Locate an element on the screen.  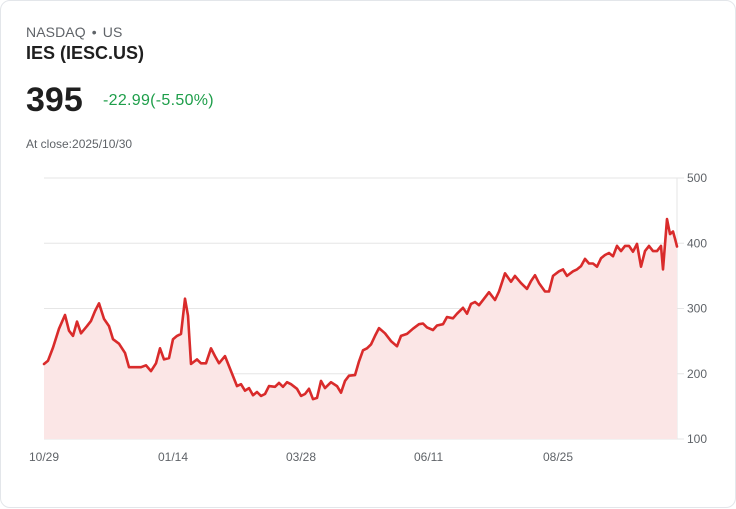
x-tick-label: 10/29 is located at coordinates (44, 457).